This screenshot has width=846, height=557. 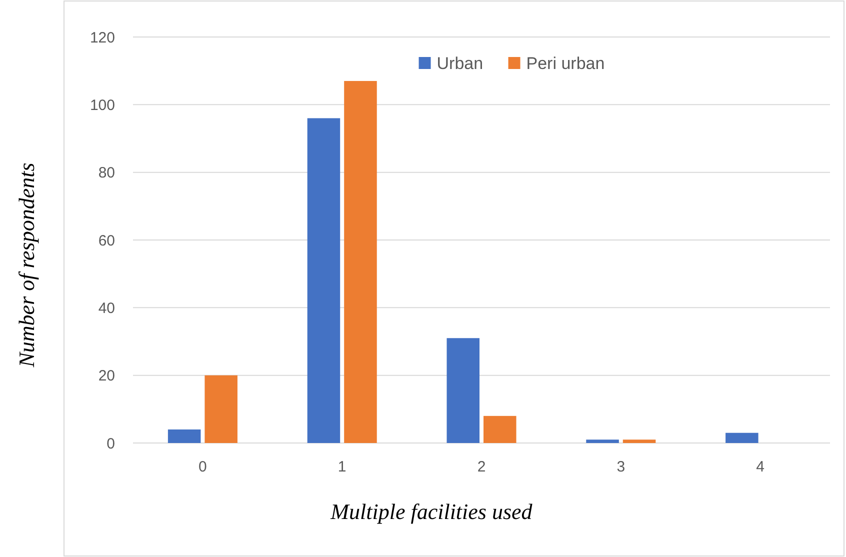 What do you see at coordinates (460, 63) in the screenshot?
I see `legend-label: Urban` at bounding box center [460, 63].